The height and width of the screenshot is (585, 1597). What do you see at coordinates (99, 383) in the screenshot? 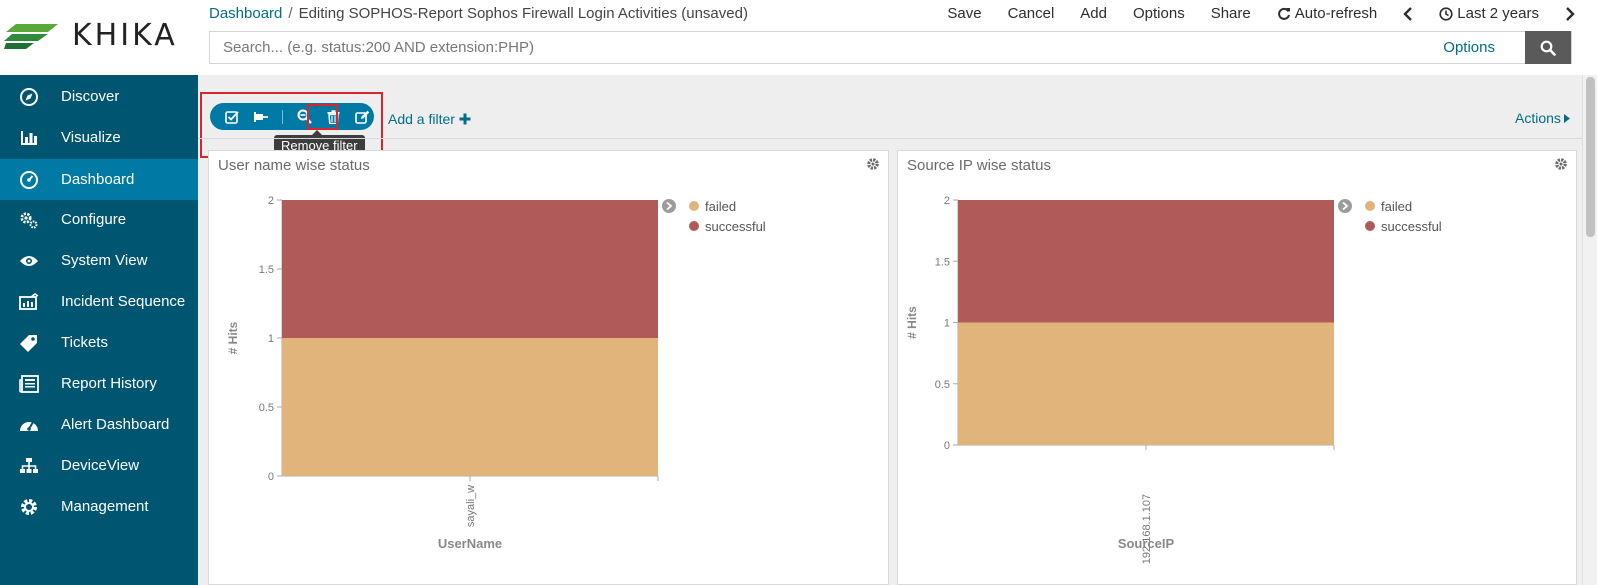
I see `sidebar-item-report-history: Report History` at bounding box center [99, 383].